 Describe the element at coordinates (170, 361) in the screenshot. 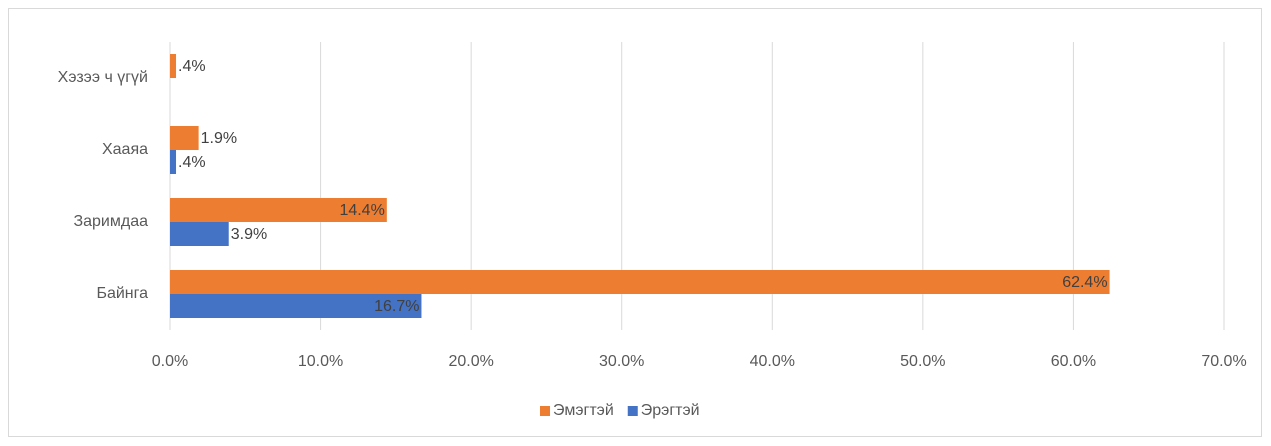

I see `x-tick-label: 0.0%` at that location.